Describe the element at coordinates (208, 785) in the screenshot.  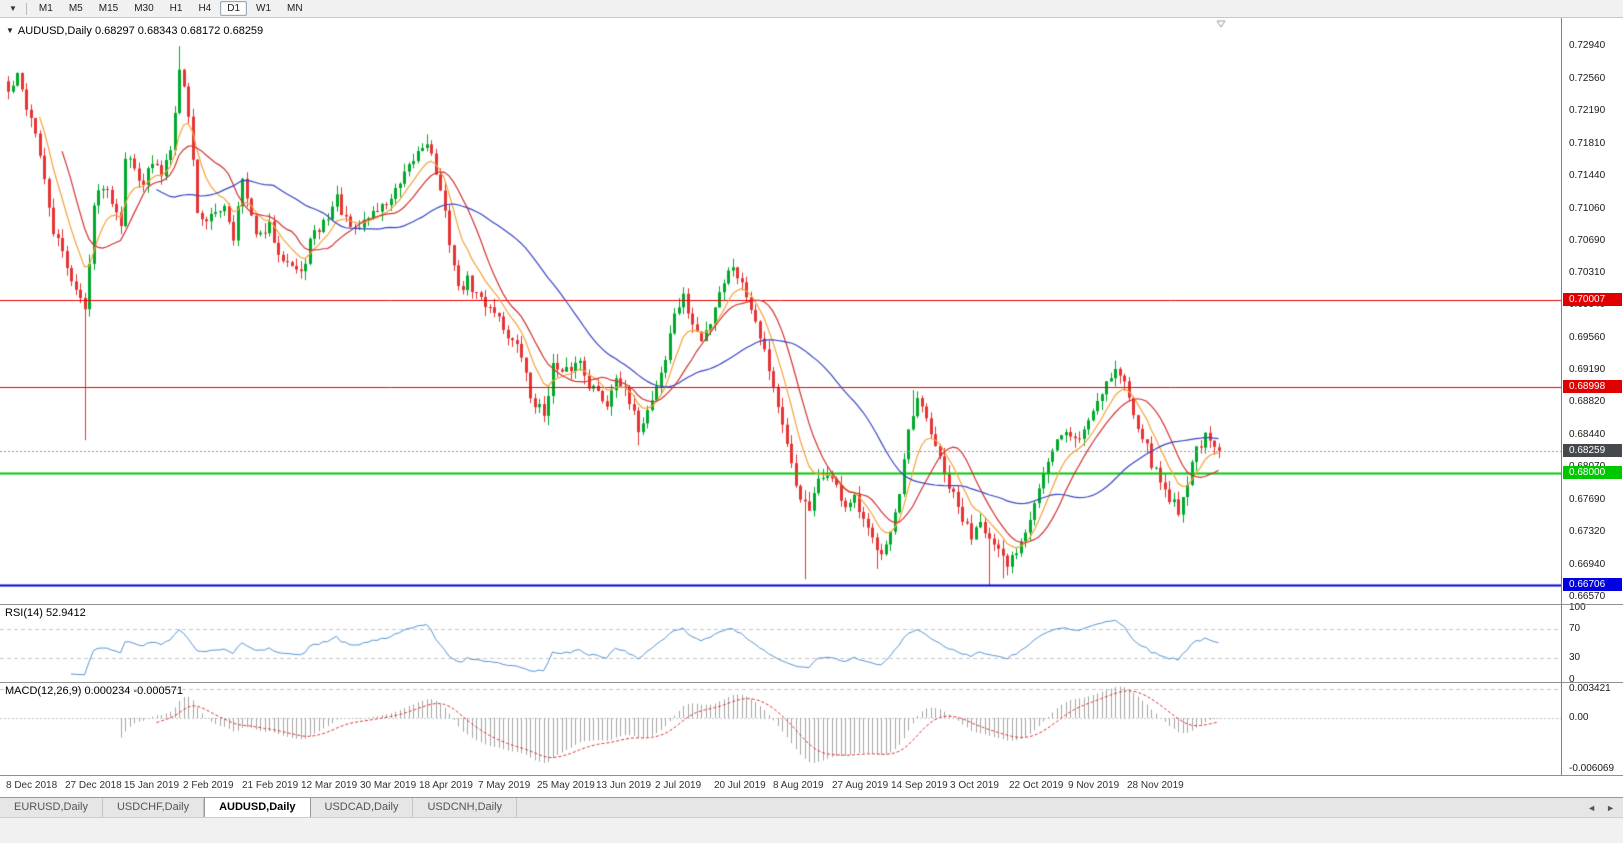
I see `date-axis-label: 2 Feb 2019` at that location.